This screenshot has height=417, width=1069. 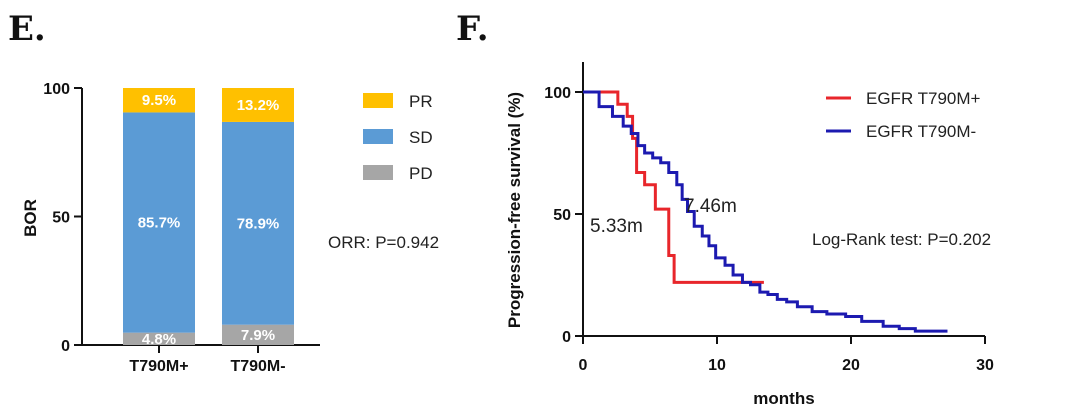 I want to click on legend-swatch-sd, so click(x=378, y=136).